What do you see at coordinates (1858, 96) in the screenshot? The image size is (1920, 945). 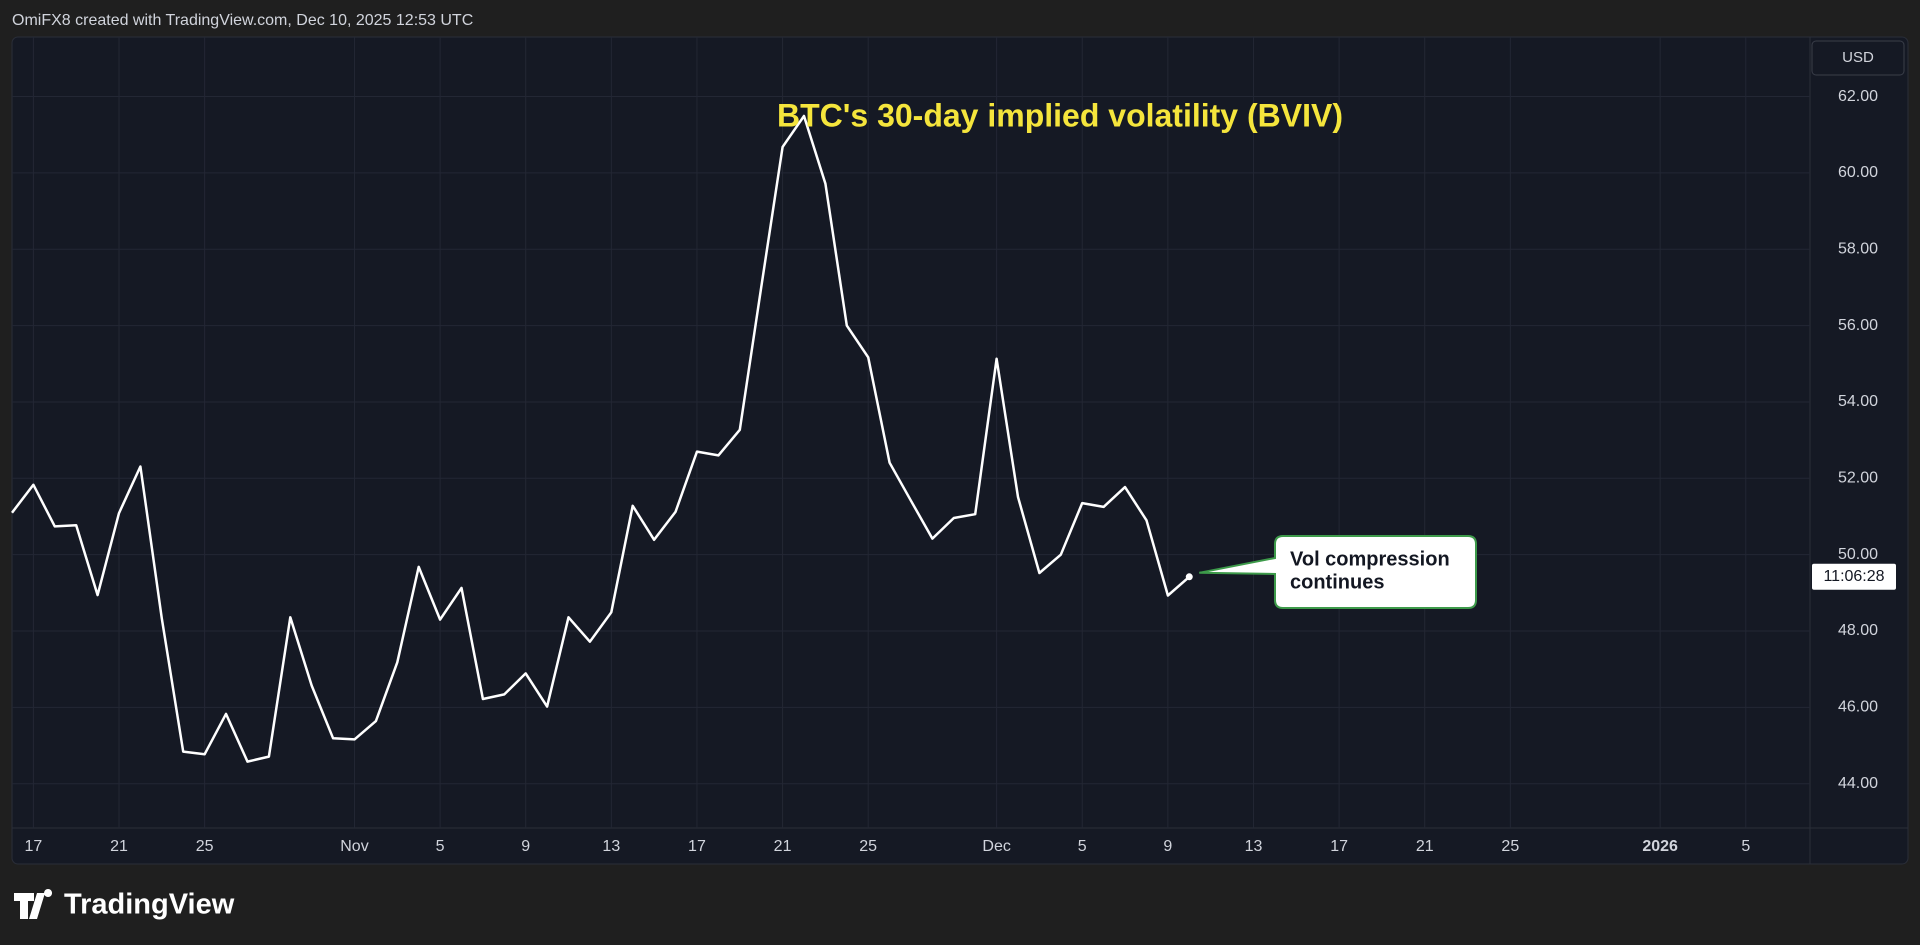 I see `y-tick-label: 62.00` at bounding box center [1858, 96].